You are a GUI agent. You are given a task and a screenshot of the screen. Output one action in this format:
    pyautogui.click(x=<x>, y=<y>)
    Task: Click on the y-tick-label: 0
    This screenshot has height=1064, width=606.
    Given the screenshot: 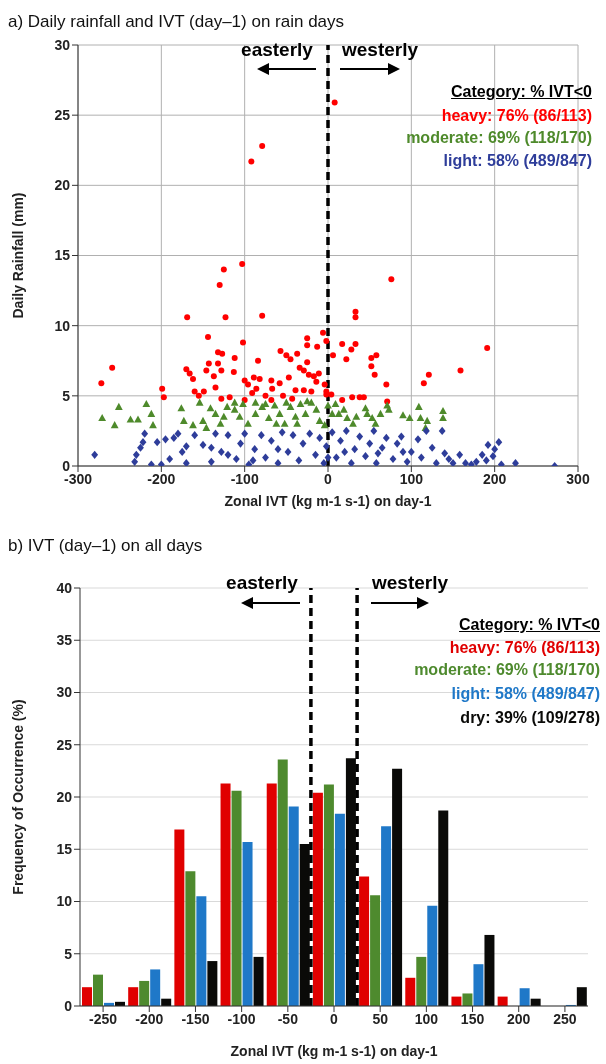 What is the action you would take?
    pyautogui.click(x=68, y=1005)
    